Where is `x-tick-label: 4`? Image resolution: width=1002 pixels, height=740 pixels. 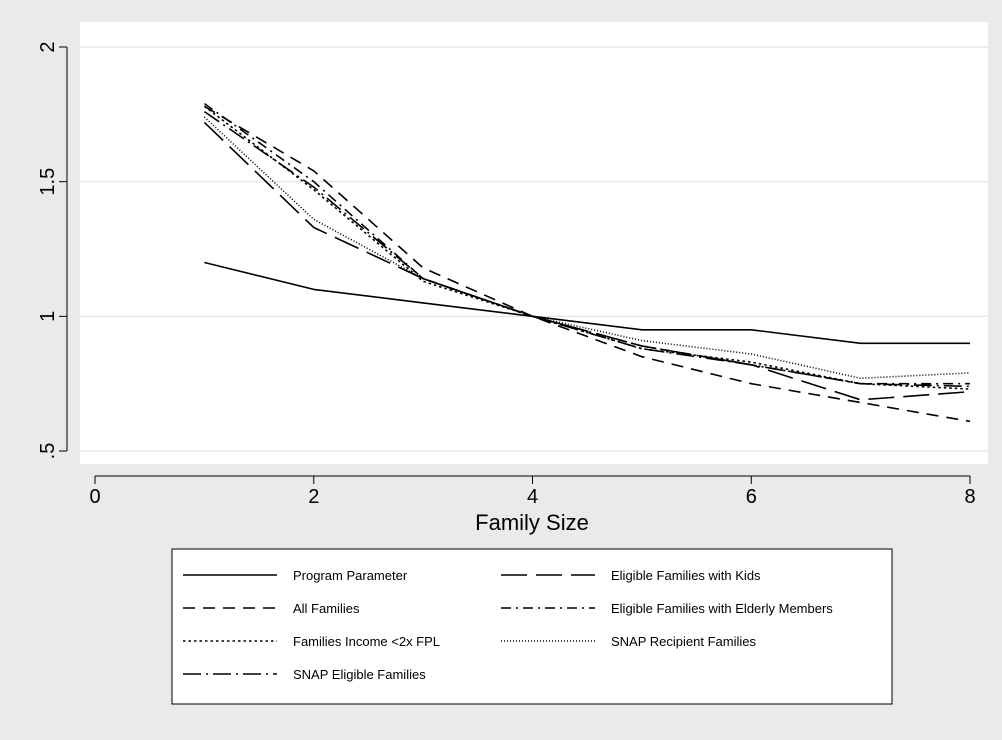 x-tick-label: 4 is located at coordinates (532, 497).